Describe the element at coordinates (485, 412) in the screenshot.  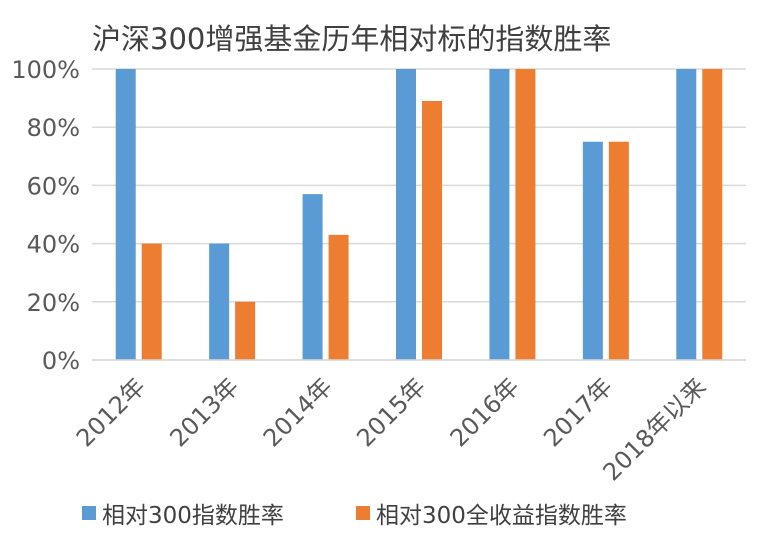
I see `x-tick-label: 2016年` at that location.